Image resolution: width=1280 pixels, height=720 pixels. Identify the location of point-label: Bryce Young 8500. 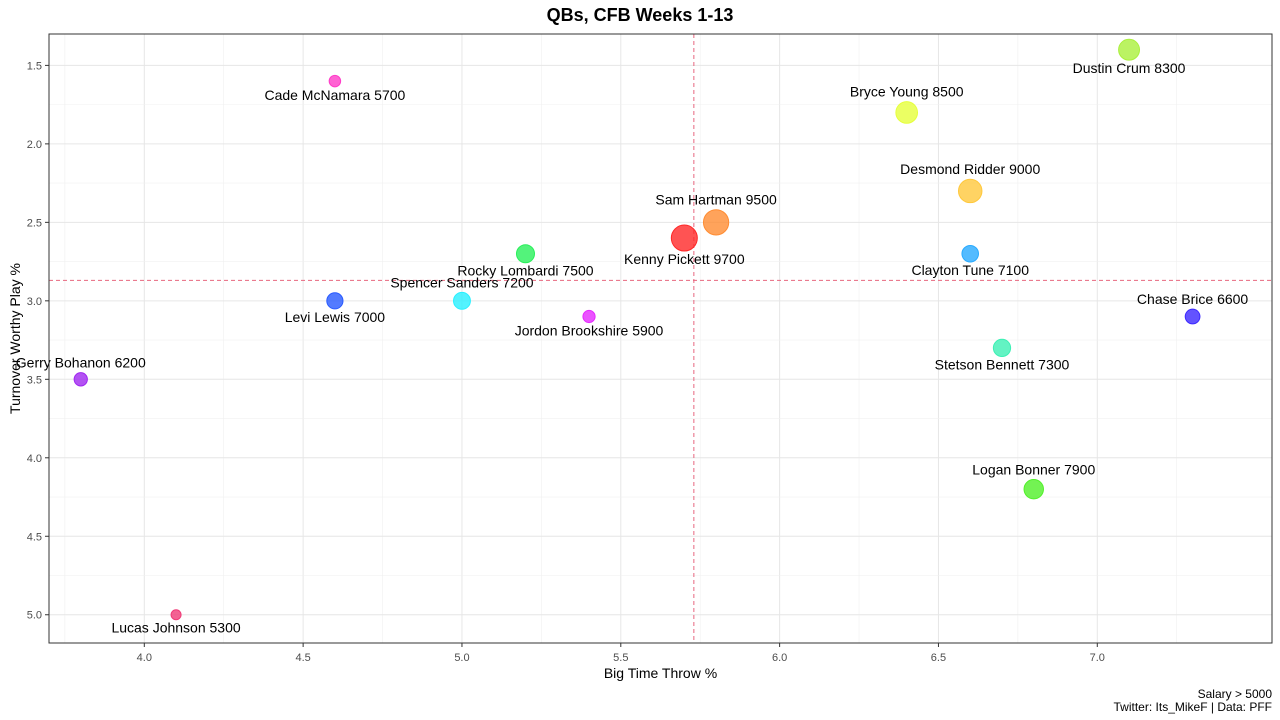
(907, 92).